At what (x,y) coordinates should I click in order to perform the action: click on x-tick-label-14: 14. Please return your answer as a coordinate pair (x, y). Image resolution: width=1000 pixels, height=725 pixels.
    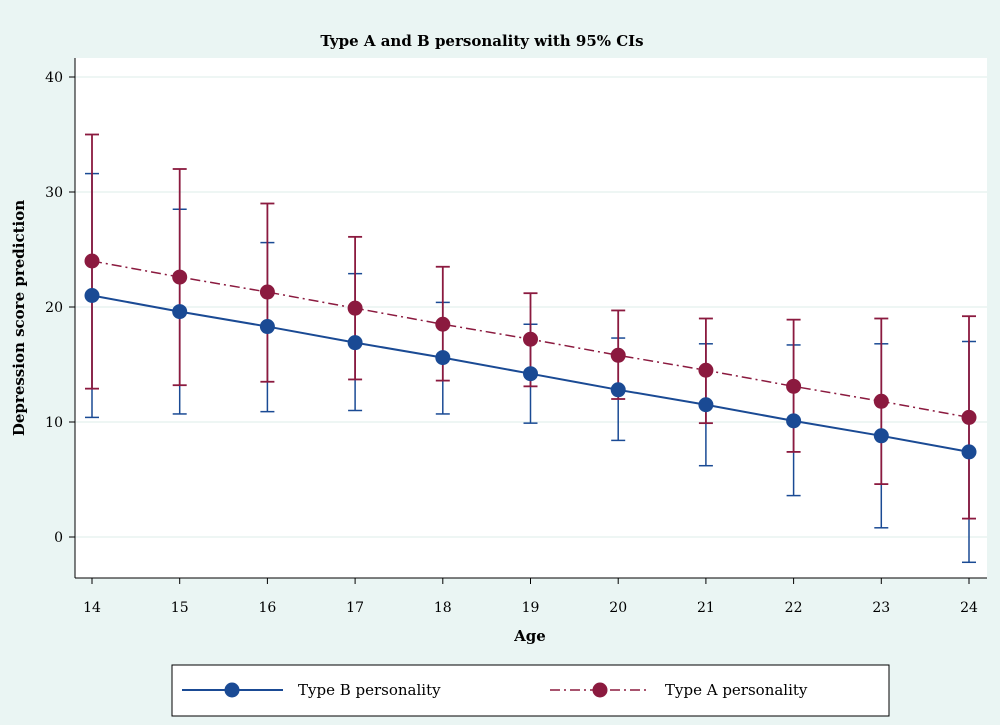
    Looking at the image, I should click on (92, 608).